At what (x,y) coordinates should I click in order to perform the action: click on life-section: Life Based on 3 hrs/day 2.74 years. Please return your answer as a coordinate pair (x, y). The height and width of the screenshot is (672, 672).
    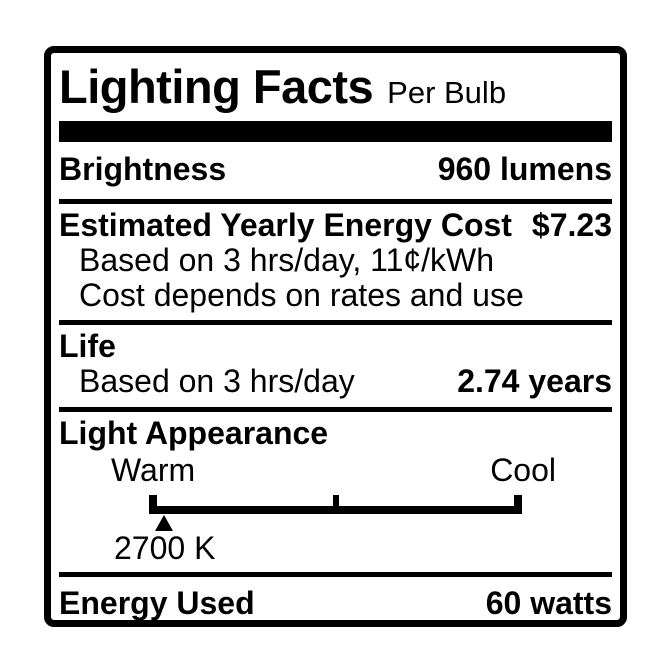
    Looking at the image, I should click on (335, 366).